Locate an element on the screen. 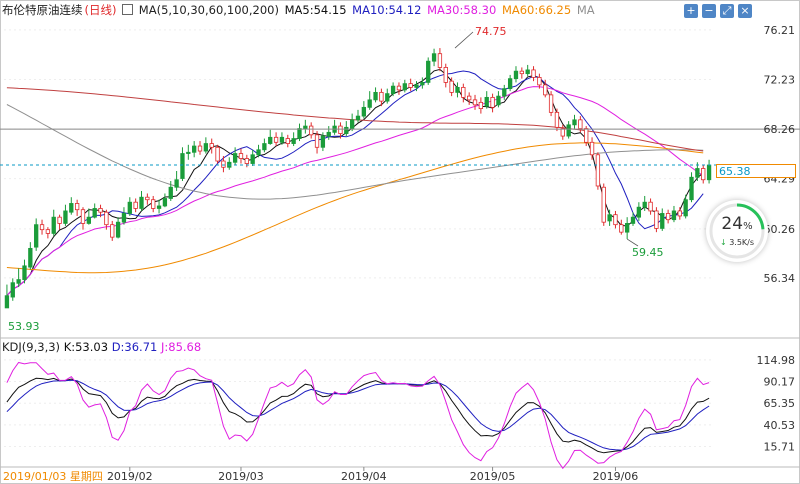 This screenshot has width=800, height=484. expand-icon: ⤢ is located at coordinates (727, 11).